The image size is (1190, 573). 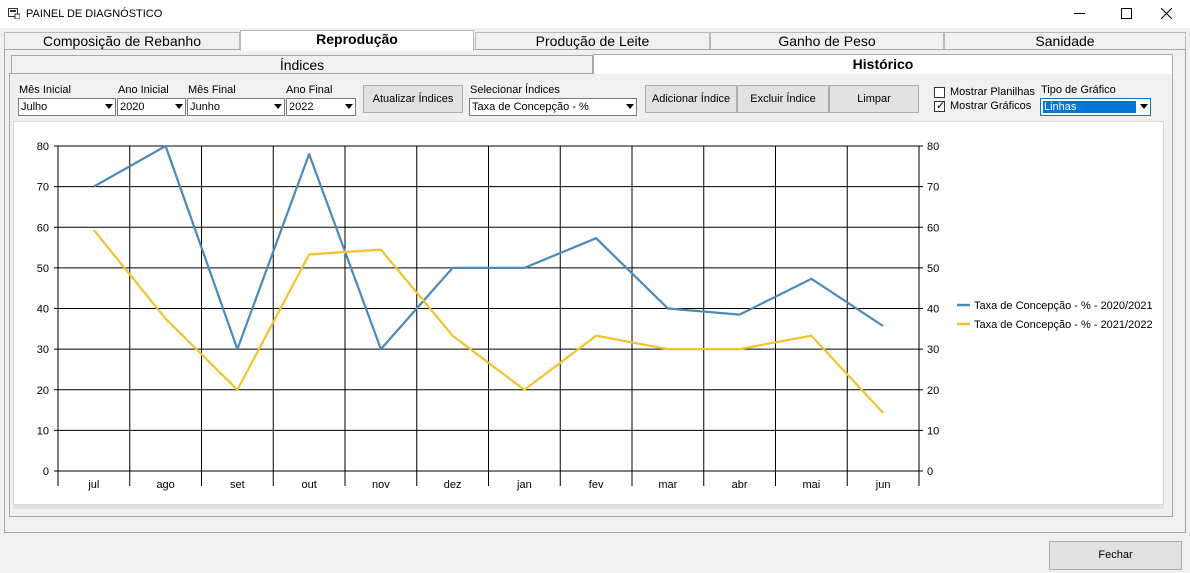 I want to click on x-tick-label: abr, so click(x=740, y=485).